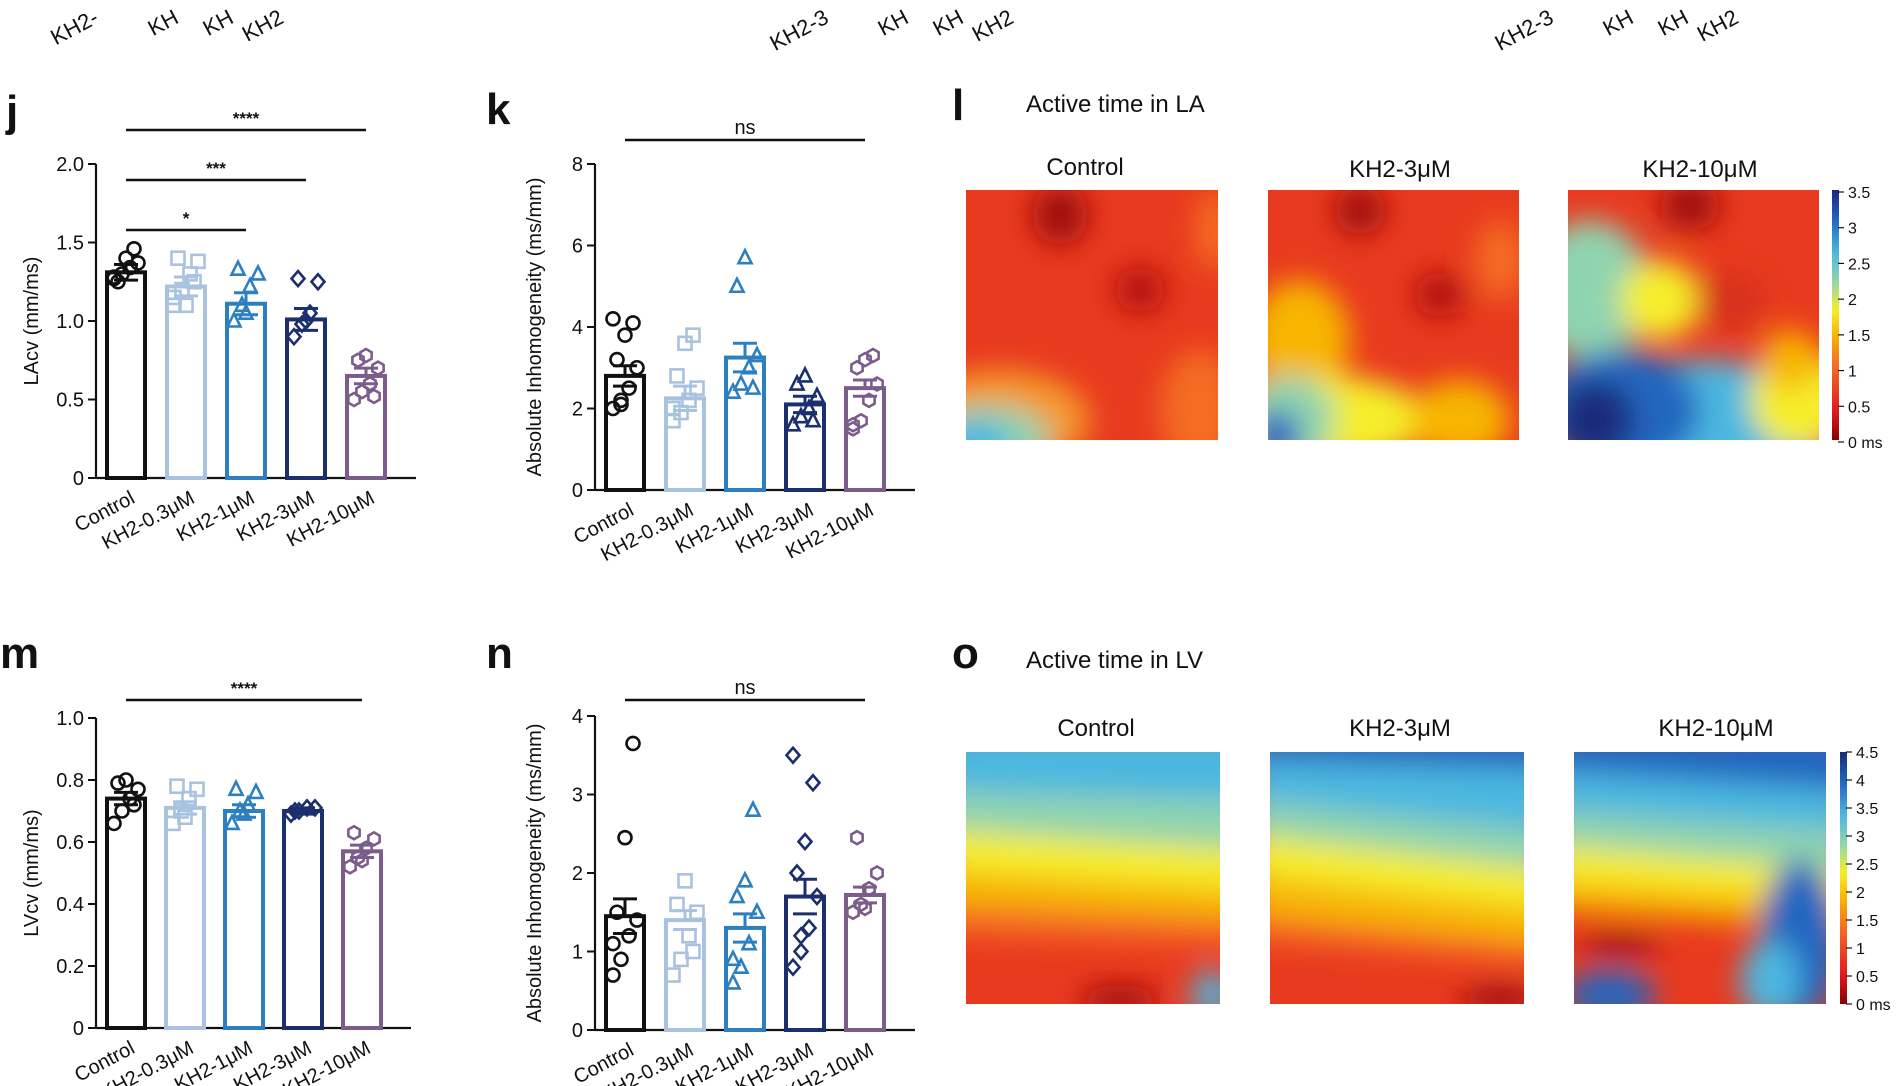 The height and width of the screenshot is (1086, 1898). I want to click on y-tick-label: 0.2, so click(70, 967).